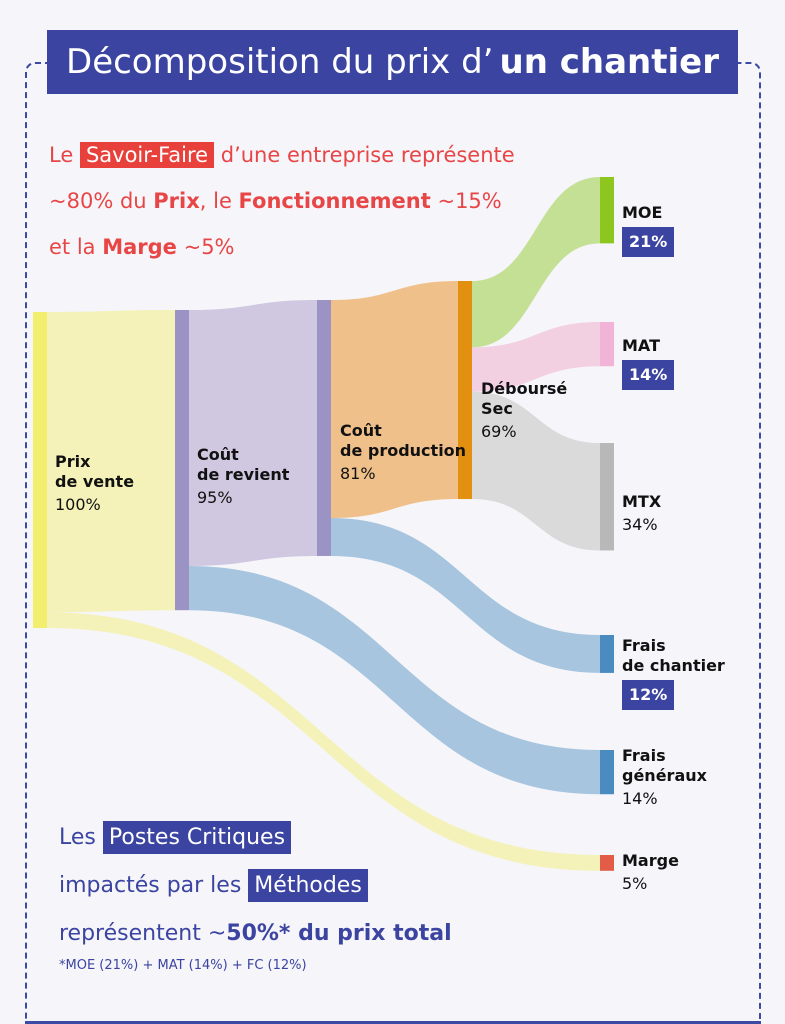 The height and width of the screenshot is (1024, 785). What do you see at coordinates (536, 262) in the screenshot?
I see `flow-debourse-to-moe` at bounding box center [536, 262].